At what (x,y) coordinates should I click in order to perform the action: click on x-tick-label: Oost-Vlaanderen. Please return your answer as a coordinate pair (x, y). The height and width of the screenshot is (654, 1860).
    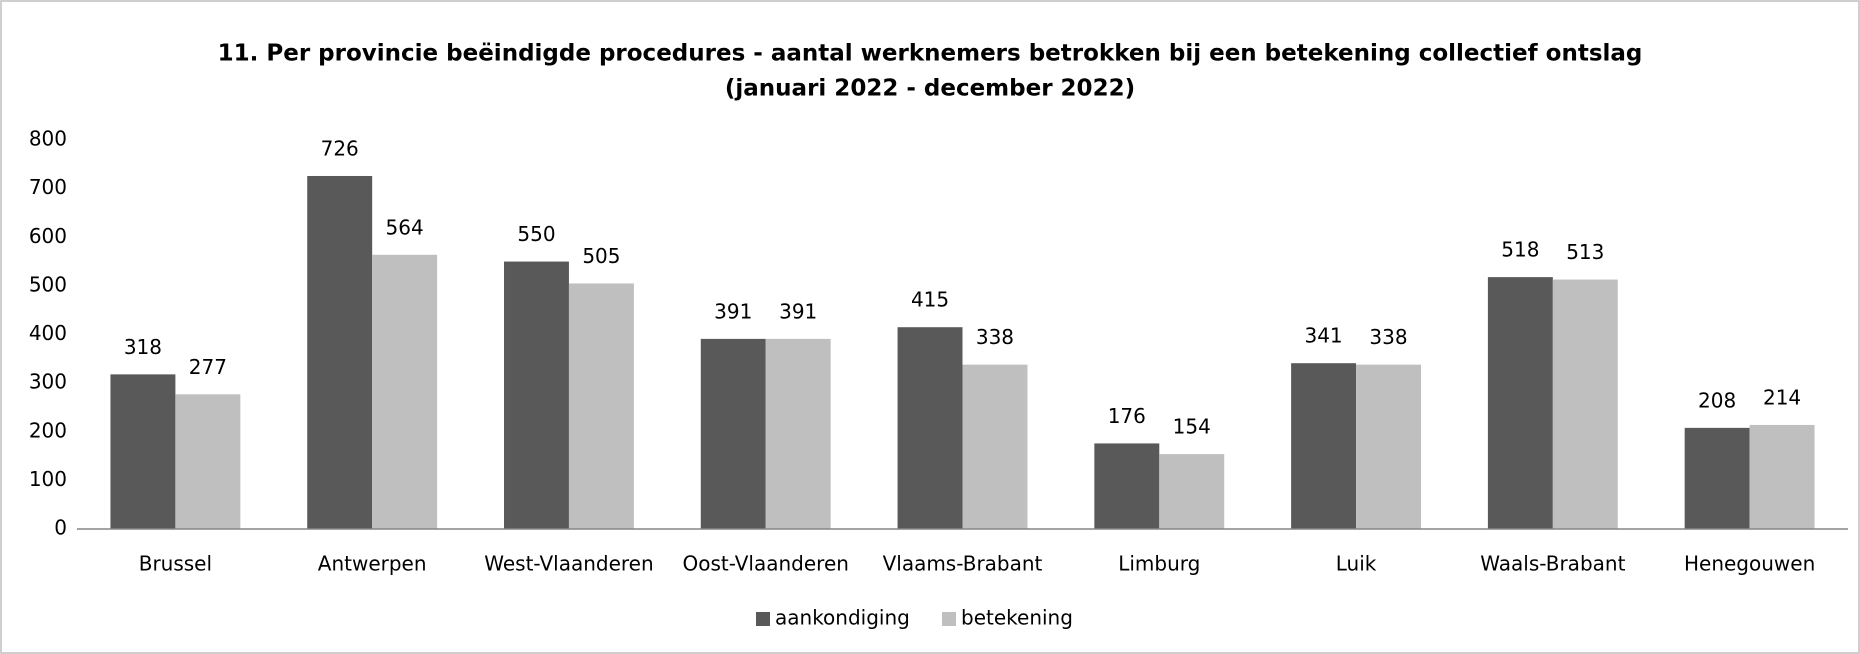
    Looking at the image, I should click on (765, 564).